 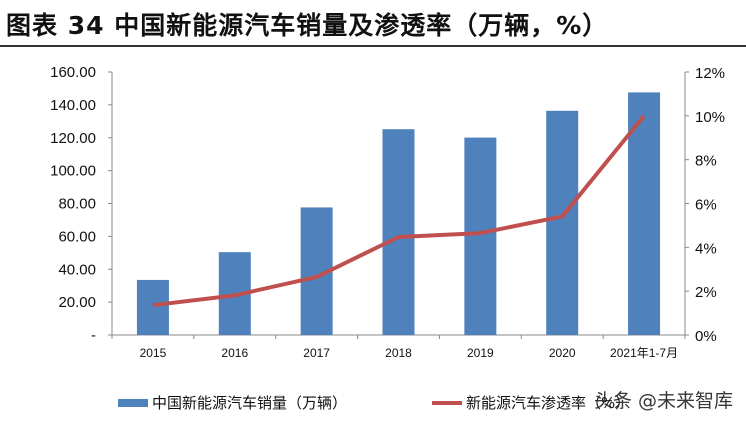 What do you see at coordinates (307, 25) in the screenshot?
I see `chart-title: 图表 34 中国新能源汽车销量及渗透率（万辆，%）` at bounding box center [307, 25].